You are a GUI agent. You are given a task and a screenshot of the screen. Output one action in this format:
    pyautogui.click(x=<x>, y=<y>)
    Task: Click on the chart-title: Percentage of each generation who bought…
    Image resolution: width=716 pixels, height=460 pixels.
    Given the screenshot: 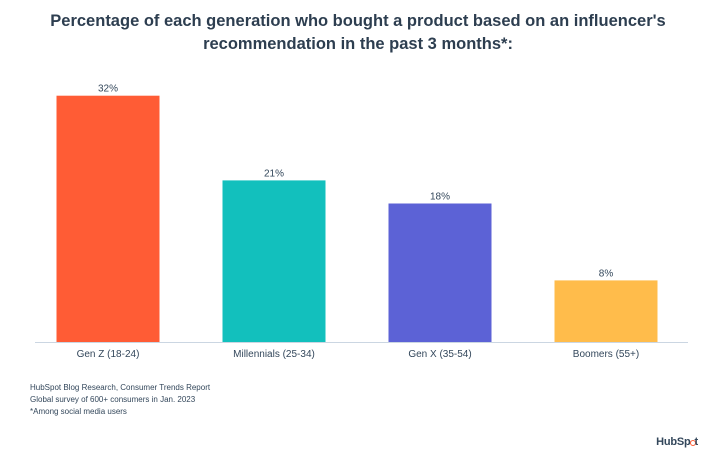 What is the action you would take?
    pyautogui.click(x=358, y=33)
    